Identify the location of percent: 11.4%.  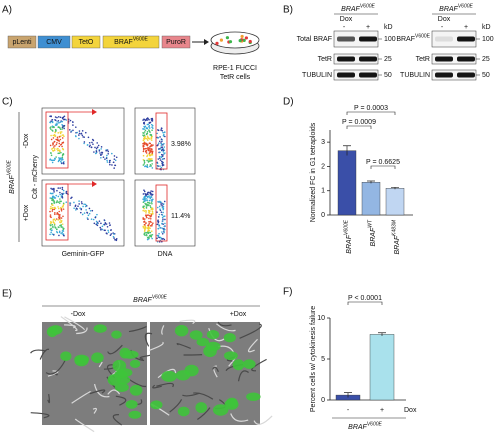
(180, 216).